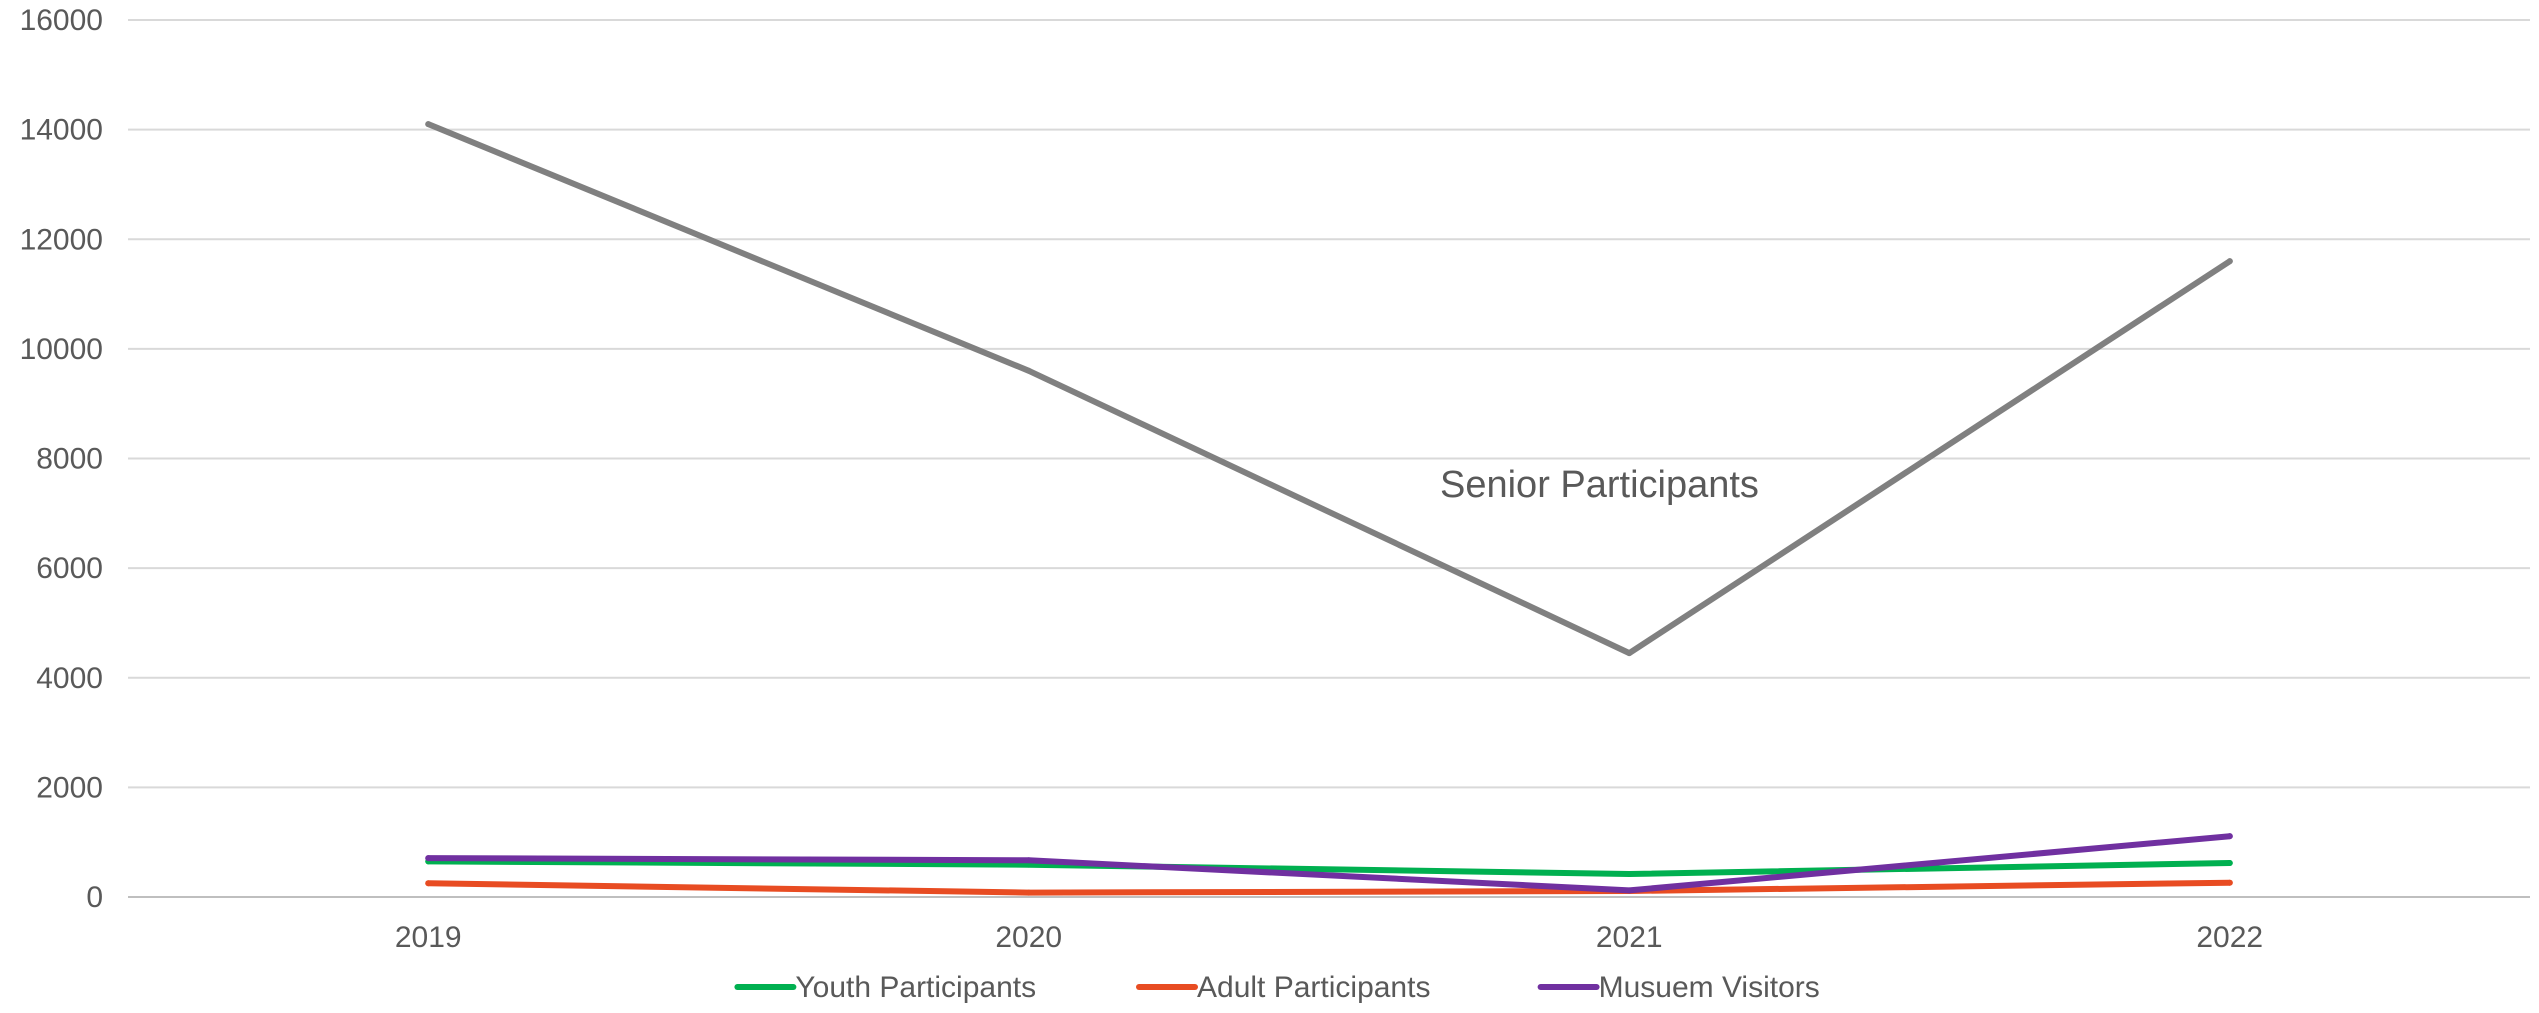  Describe the element at coordinates (1709, 987) in the screenshot. I see `legend-label: Musuem Visitors` at that location.